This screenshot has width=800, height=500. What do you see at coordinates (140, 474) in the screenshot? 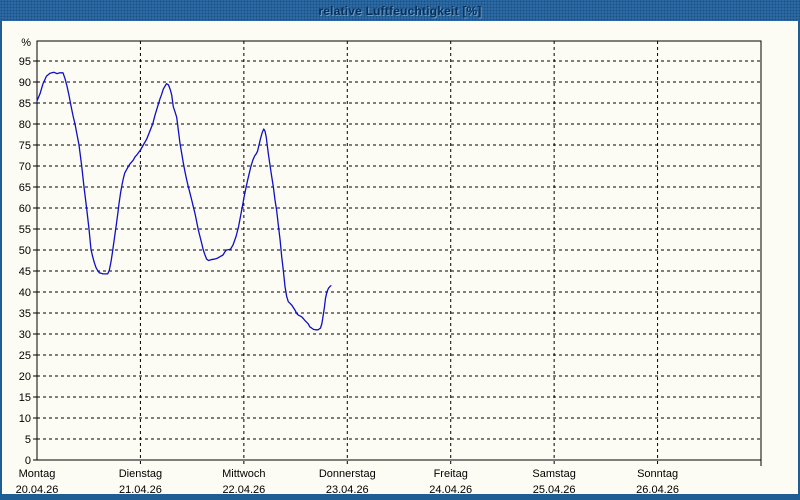
I see `day-label: Dienstag` at bounding box center [140, 474].